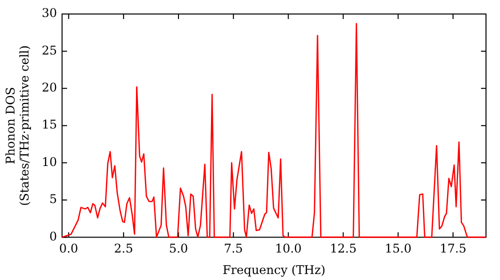  Describe the element at coordinates (53, 236) in the screenshot. I see `y-tick-label: 0` at that location.